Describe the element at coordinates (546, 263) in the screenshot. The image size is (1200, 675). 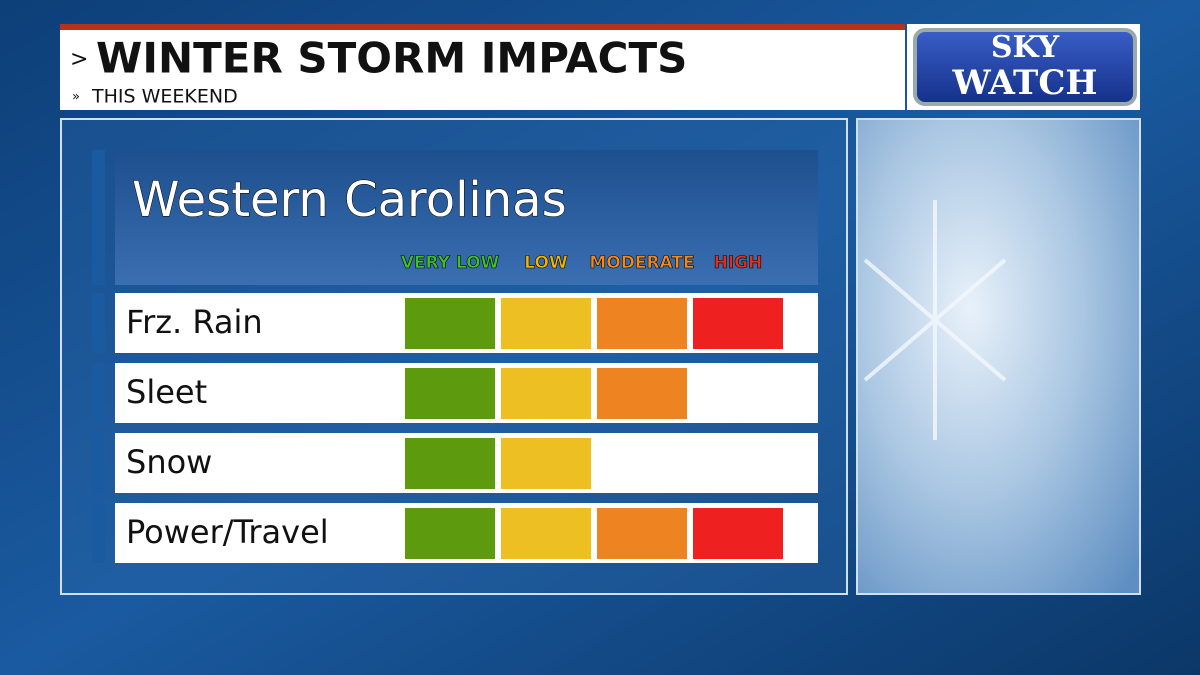
I see `legend-label: LOW` at that location.